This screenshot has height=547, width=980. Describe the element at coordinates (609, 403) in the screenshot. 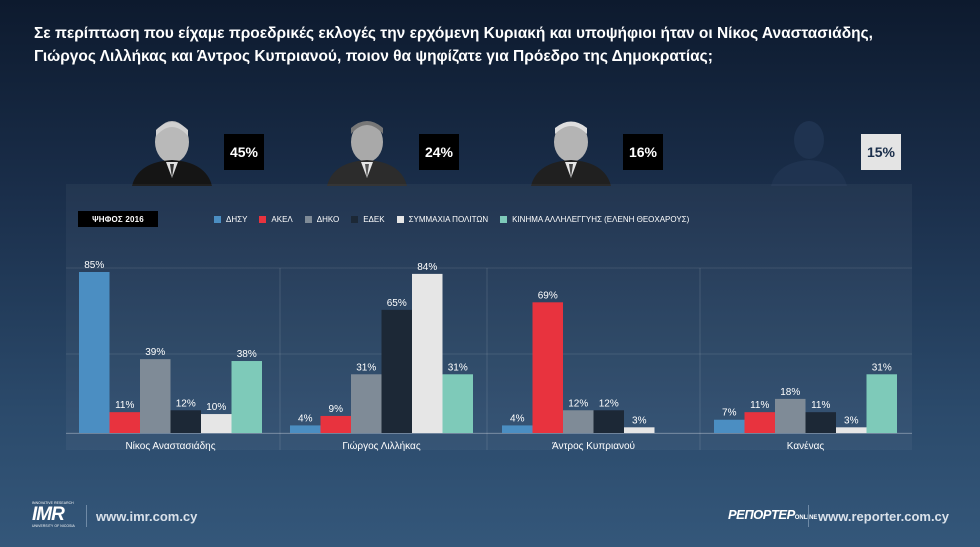

I see `bar-label-2-3: 12%` at that location.